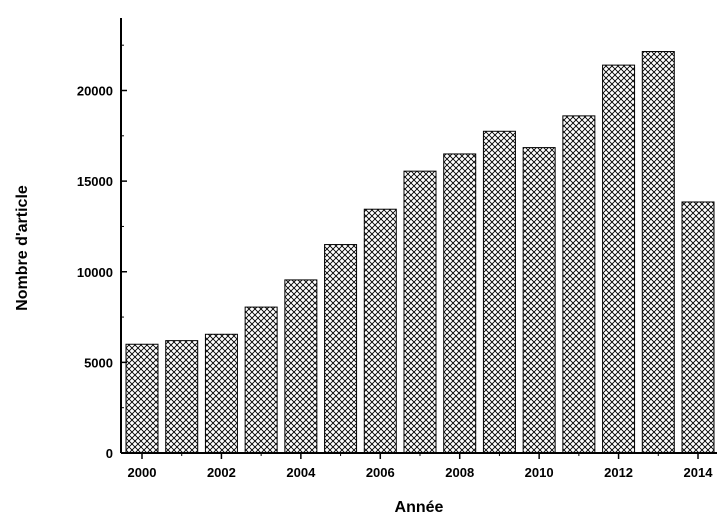 Image resolution: width=717 pixels, height=519 pixels. I want to click on x-tick-label: 2006, so click(380, 472).